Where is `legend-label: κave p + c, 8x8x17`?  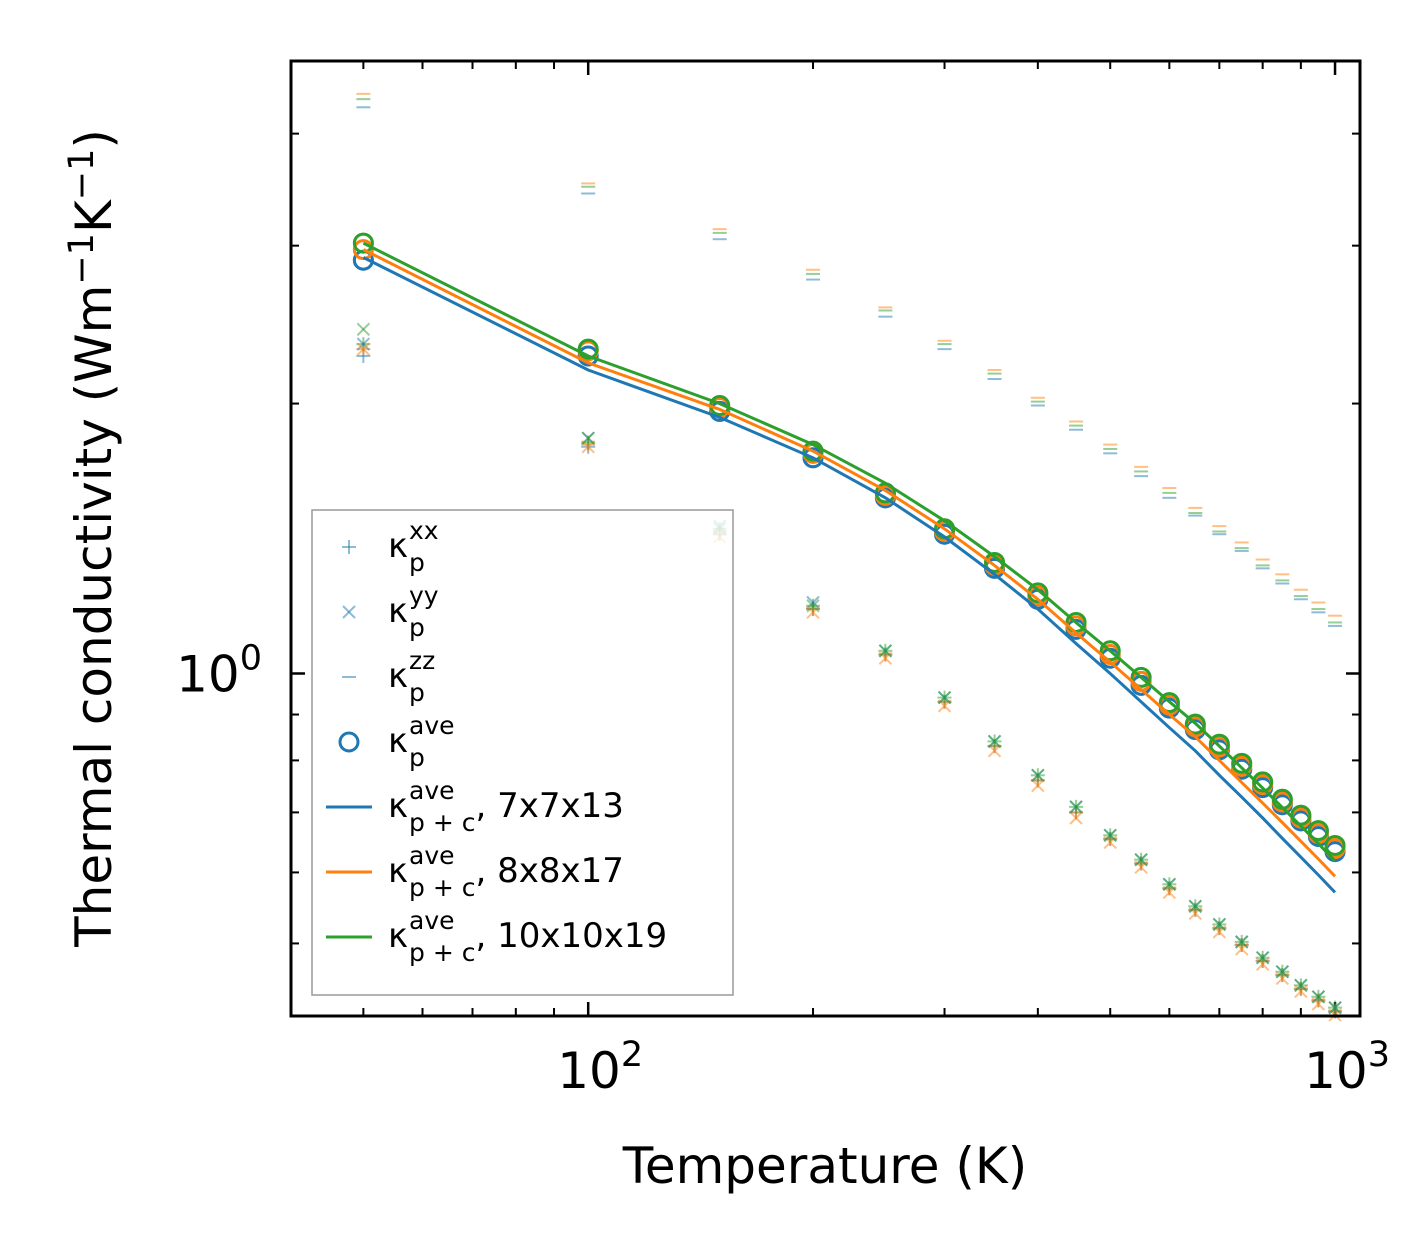 legend-label: κave p + c, 8x8x17 is located at coordinates (506, 871).